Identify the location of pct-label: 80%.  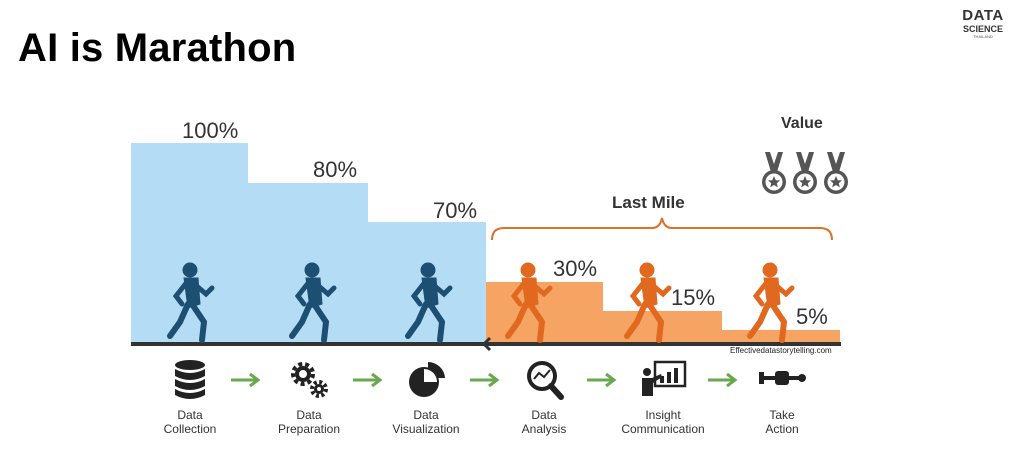
(335, 169).